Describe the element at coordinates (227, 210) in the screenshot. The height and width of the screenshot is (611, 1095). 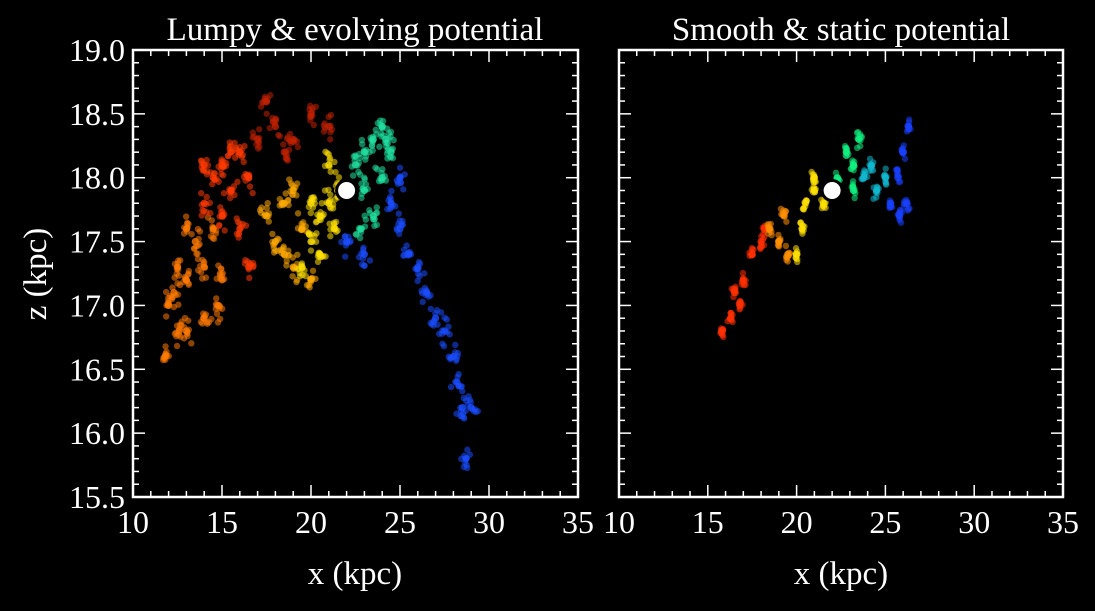
I see `series-red` at that location.